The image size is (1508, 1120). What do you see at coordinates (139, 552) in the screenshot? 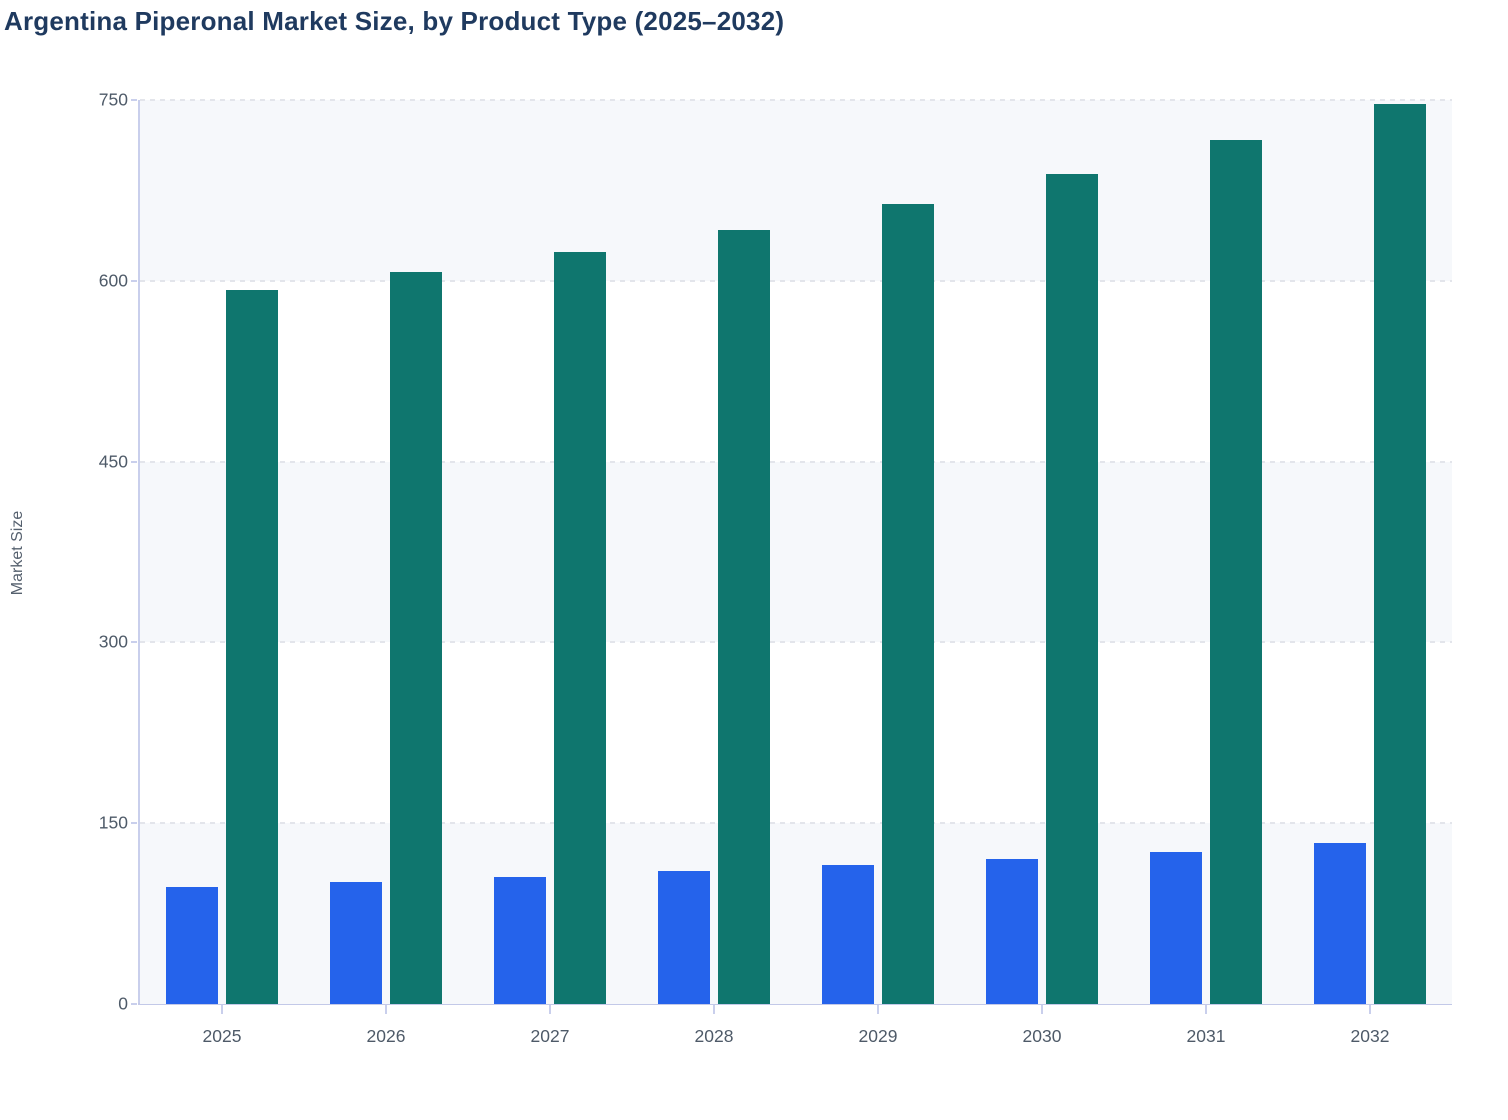
I see `y-axis-line` at bounding box center [139, 552].